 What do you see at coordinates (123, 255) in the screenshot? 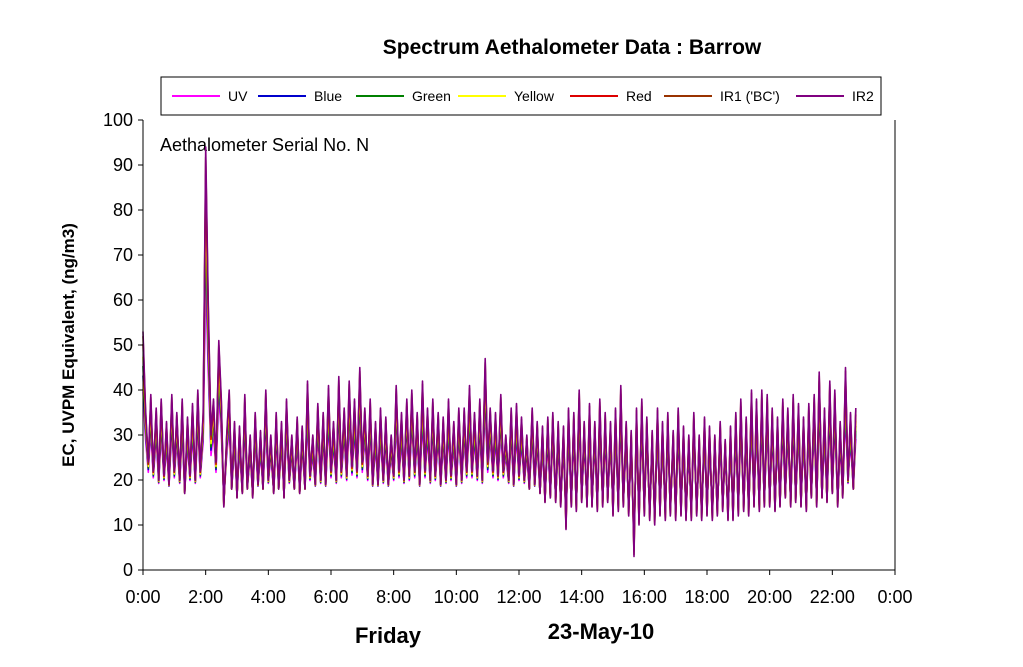
I see `y-tick-label: 70` at bounding box center [123, 255].